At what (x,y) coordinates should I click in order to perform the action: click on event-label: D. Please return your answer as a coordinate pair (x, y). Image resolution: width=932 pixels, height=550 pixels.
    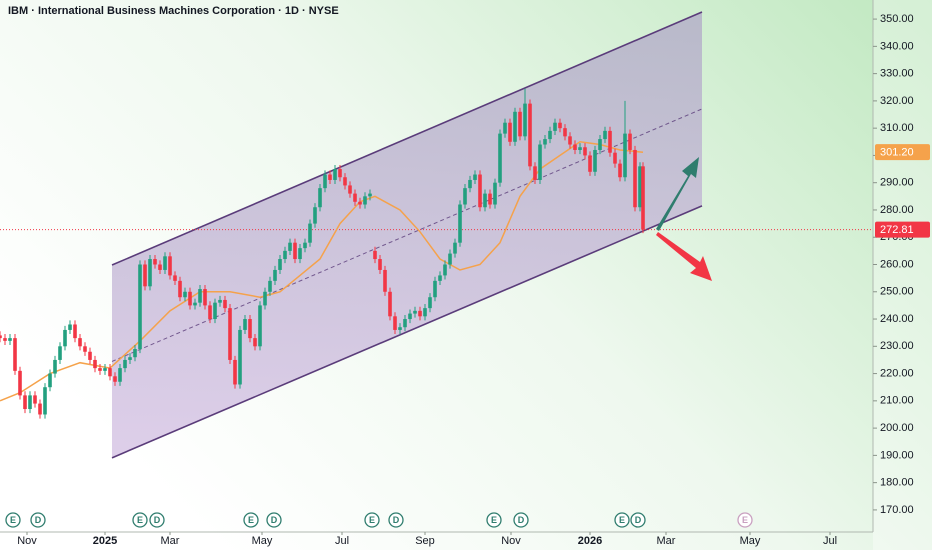
    Looking at the image, I should click on (638, 520).